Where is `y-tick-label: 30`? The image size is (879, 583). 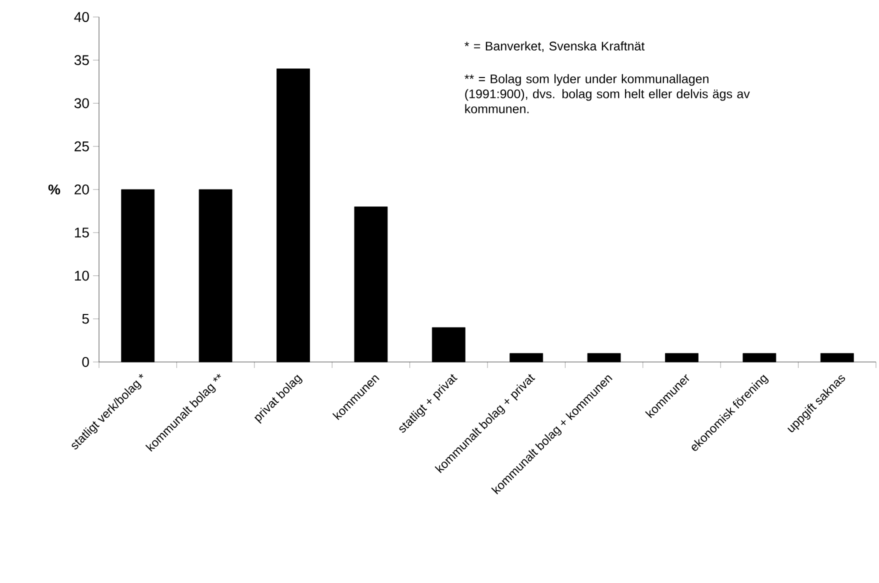
y-tick-label: 30 is located at coordinates (81, 103).